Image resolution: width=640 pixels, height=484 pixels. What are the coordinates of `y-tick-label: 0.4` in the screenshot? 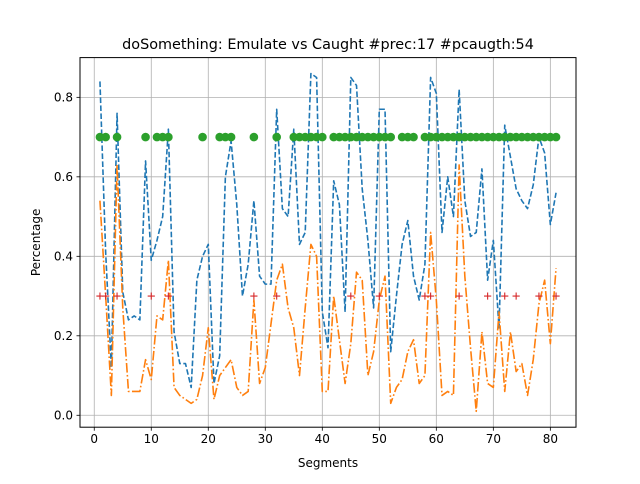 It's located at (63, 257).